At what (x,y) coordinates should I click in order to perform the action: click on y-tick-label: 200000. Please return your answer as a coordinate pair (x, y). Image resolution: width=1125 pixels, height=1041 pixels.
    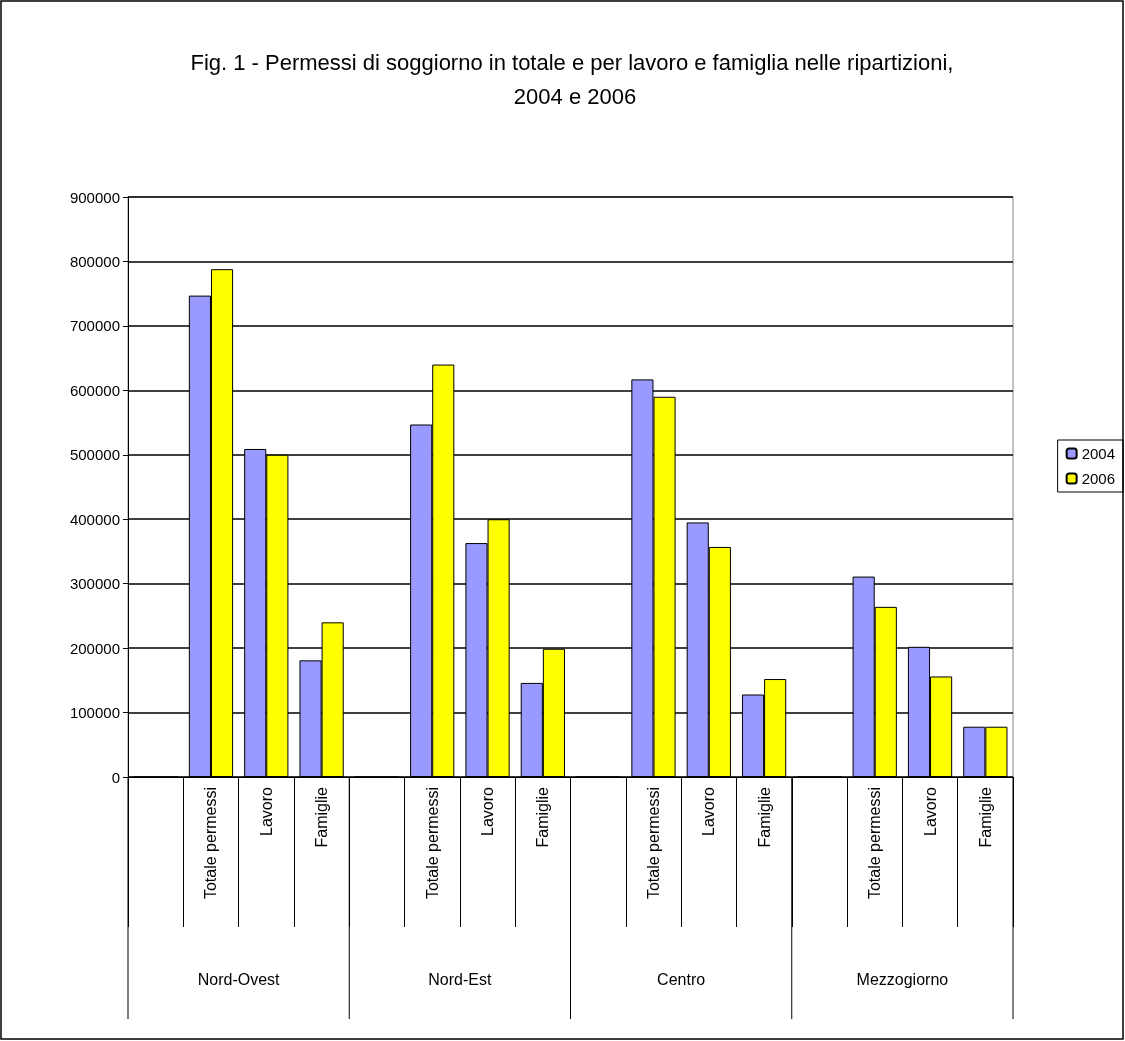
    Looking at the image, I should click on (94, 648).